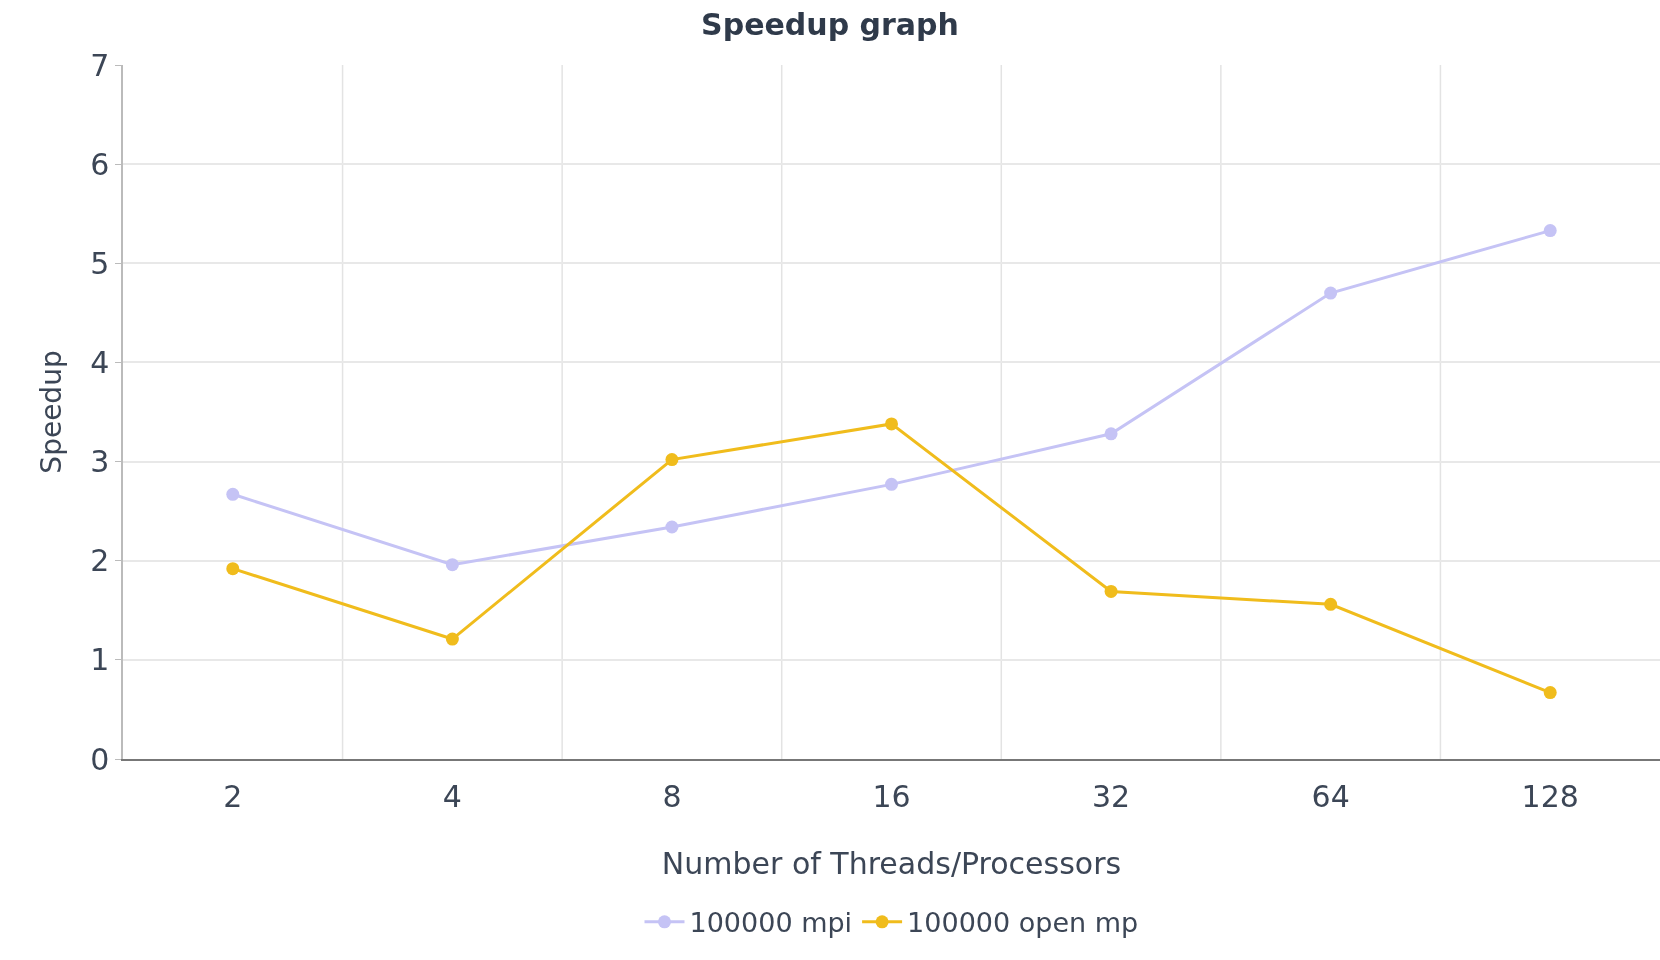 The width and height of the screenshot is (1660, 960). What do you see at coordinates (1550, 796) in the screenshot?
I see `x-tick-label: 128` at bounding box center [1550, 796].